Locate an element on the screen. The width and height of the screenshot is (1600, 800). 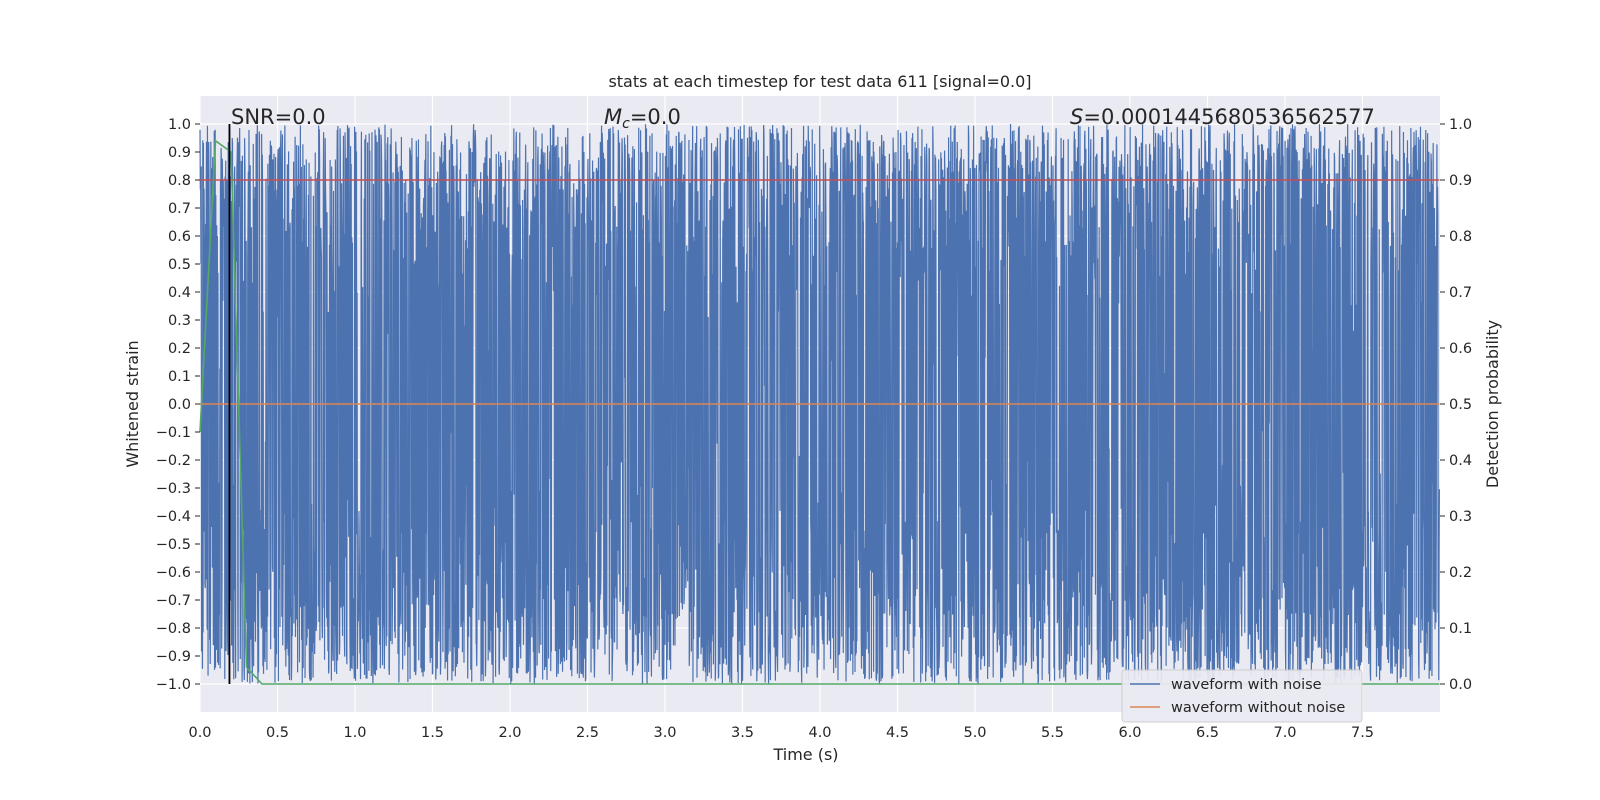
y2-axis-label: Detection probability is located at coordinates (1492, 404).